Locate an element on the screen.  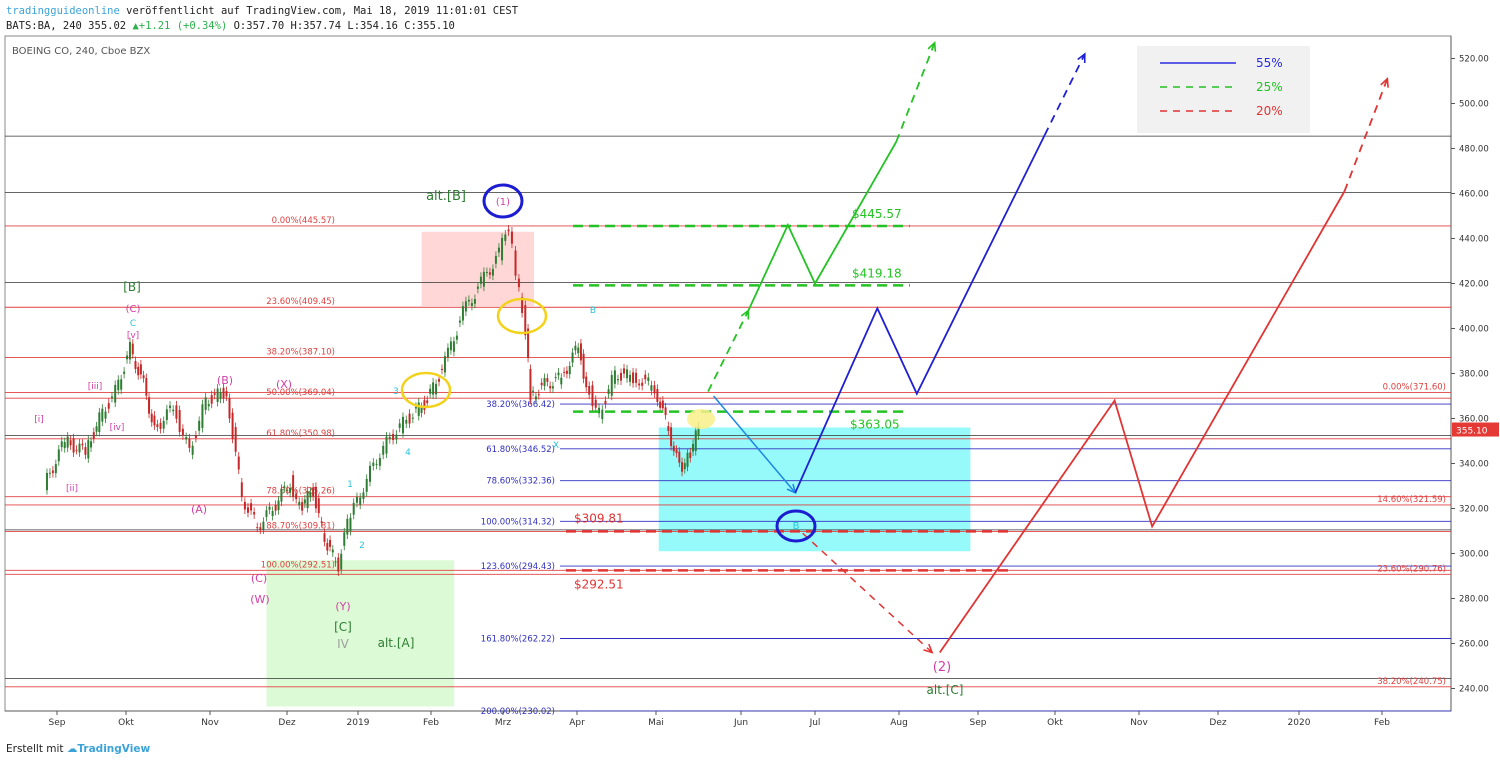
wave-label: (W) is located at coordinates (259, 599).